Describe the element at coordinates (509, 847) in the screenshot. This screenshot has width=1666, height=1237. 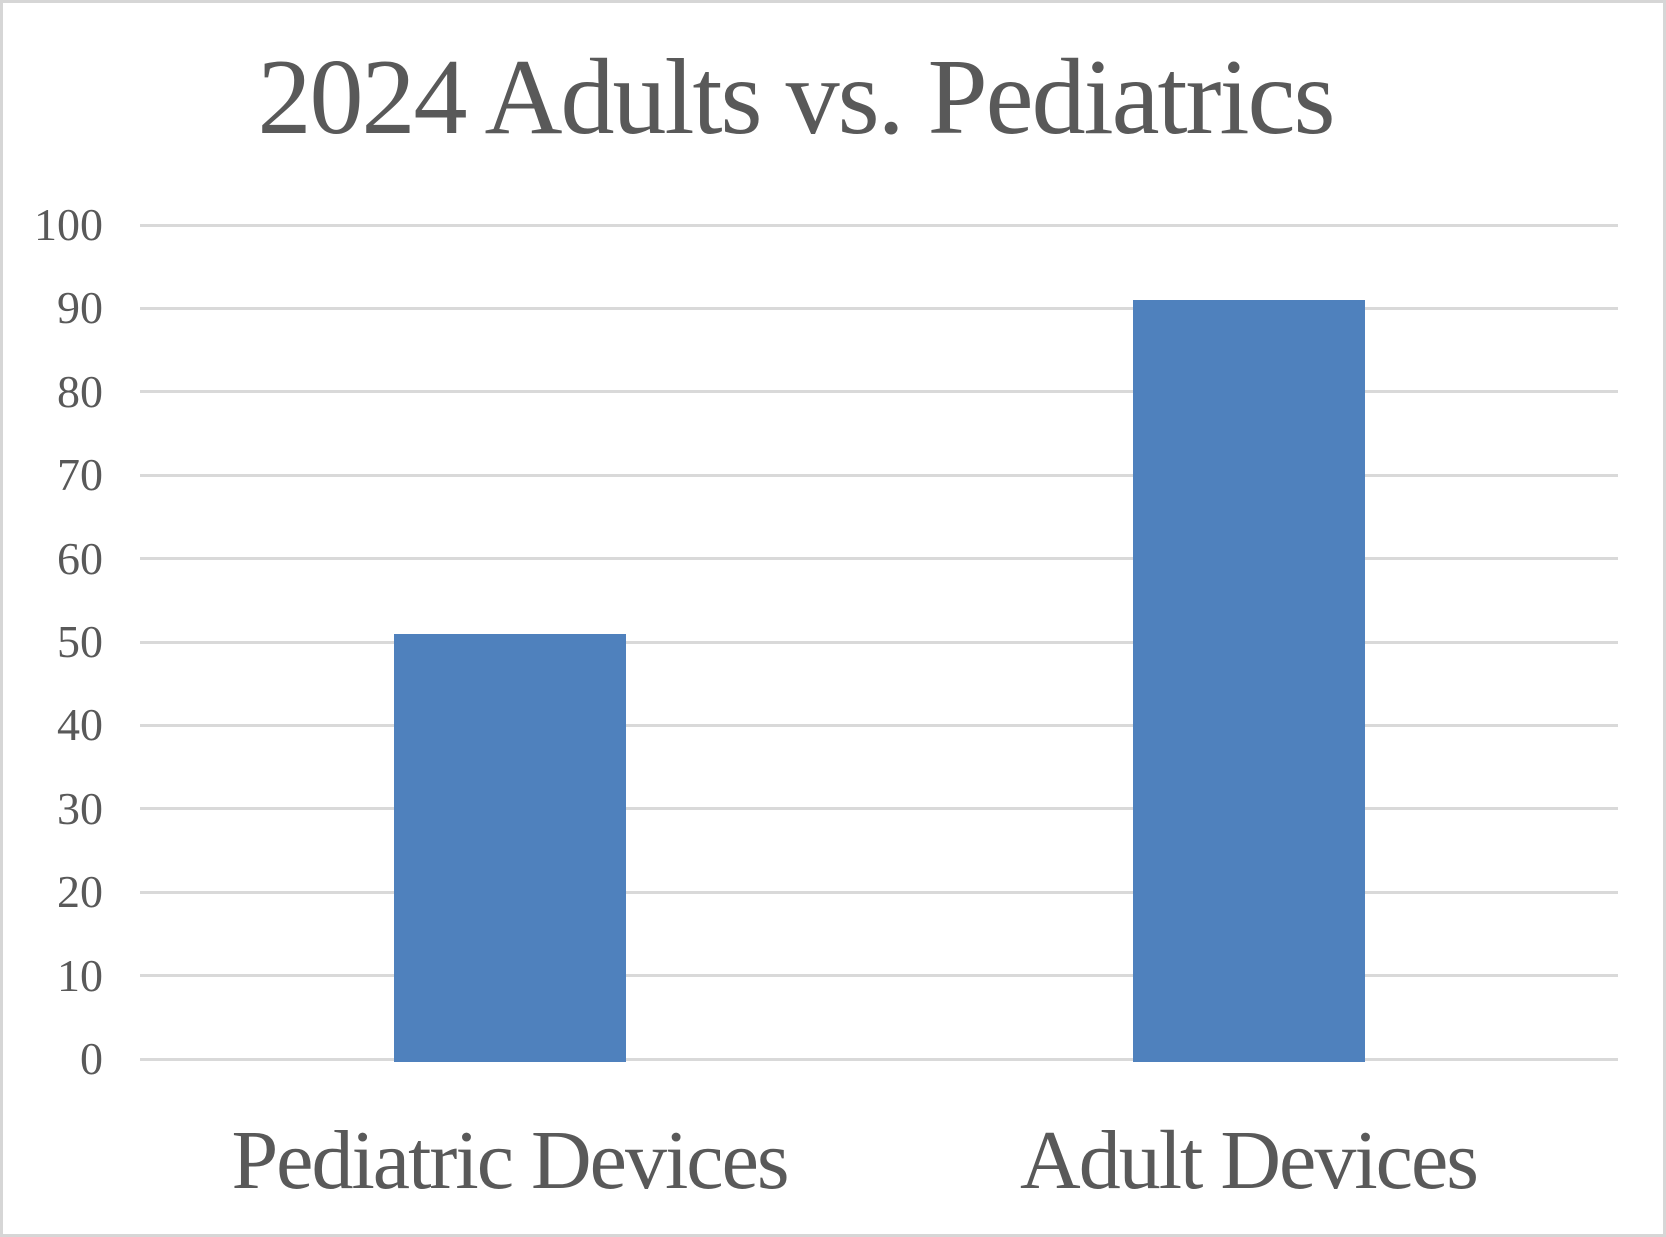
I see `bar-pediatric-devices` at that location.